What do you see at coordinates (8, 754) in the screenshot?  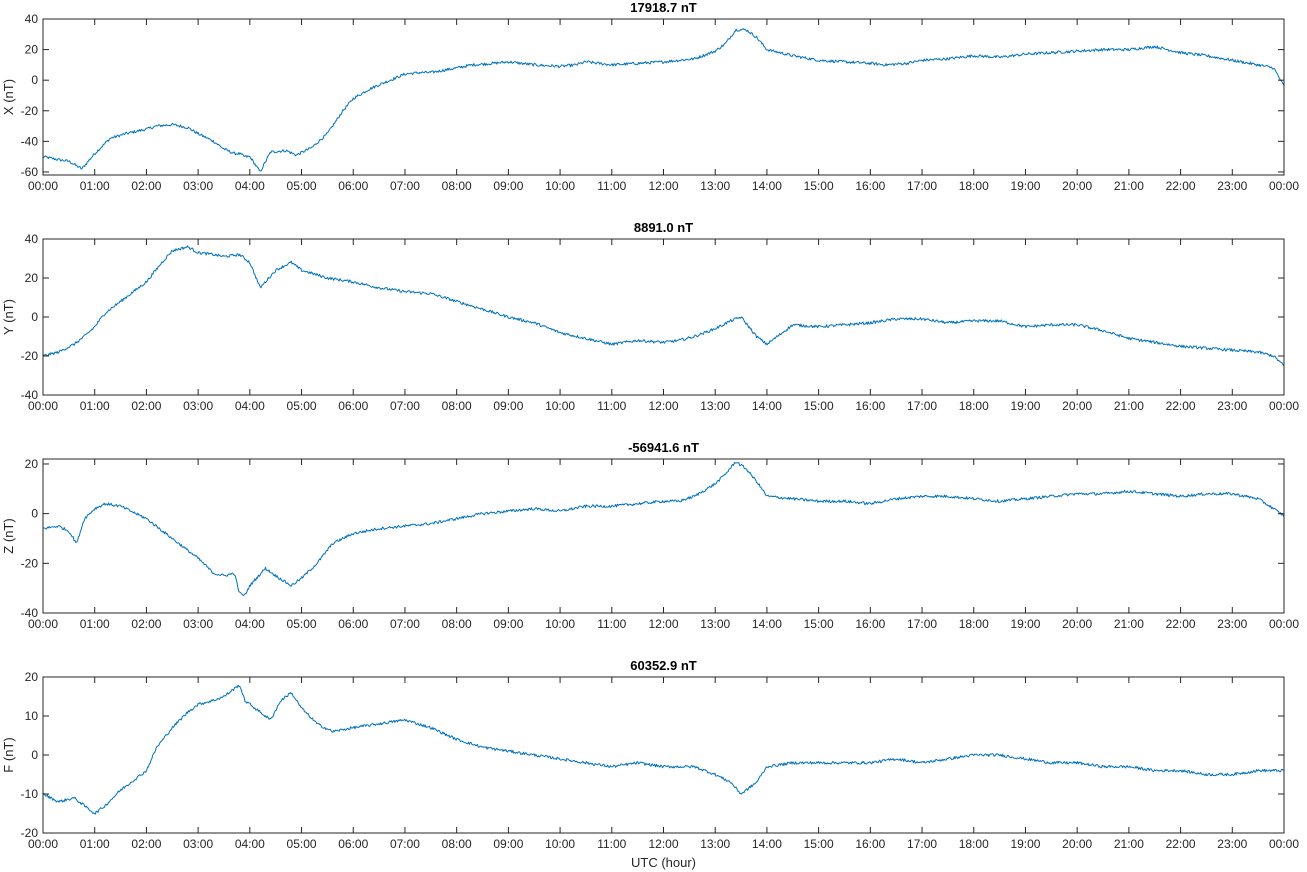 I see `y-axis-label: F (nT)` at bounding box center [8, 754].